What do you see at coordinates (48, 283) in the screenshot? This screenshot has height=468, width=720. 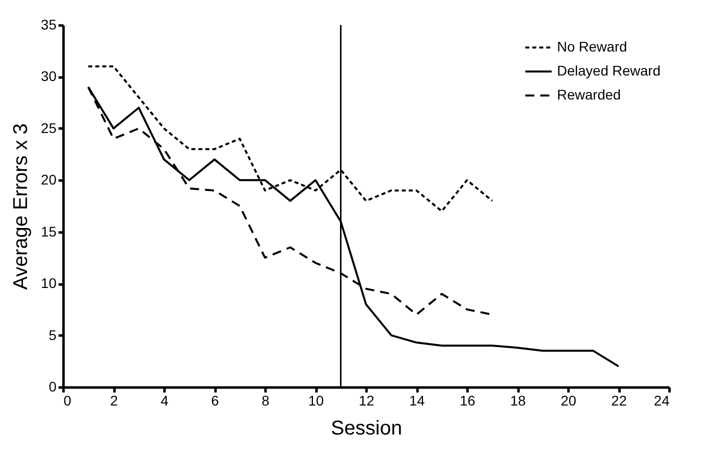 I see `y-tick-label: 10` at bounding box center [48, 283].